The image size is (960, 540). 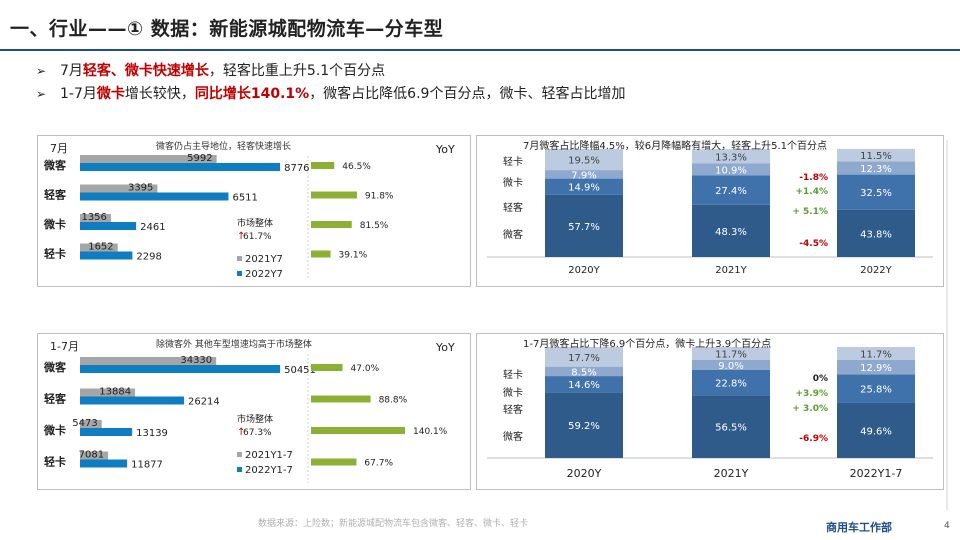 I want to click on category-label: 2021Y, so click(x=731, y=270).